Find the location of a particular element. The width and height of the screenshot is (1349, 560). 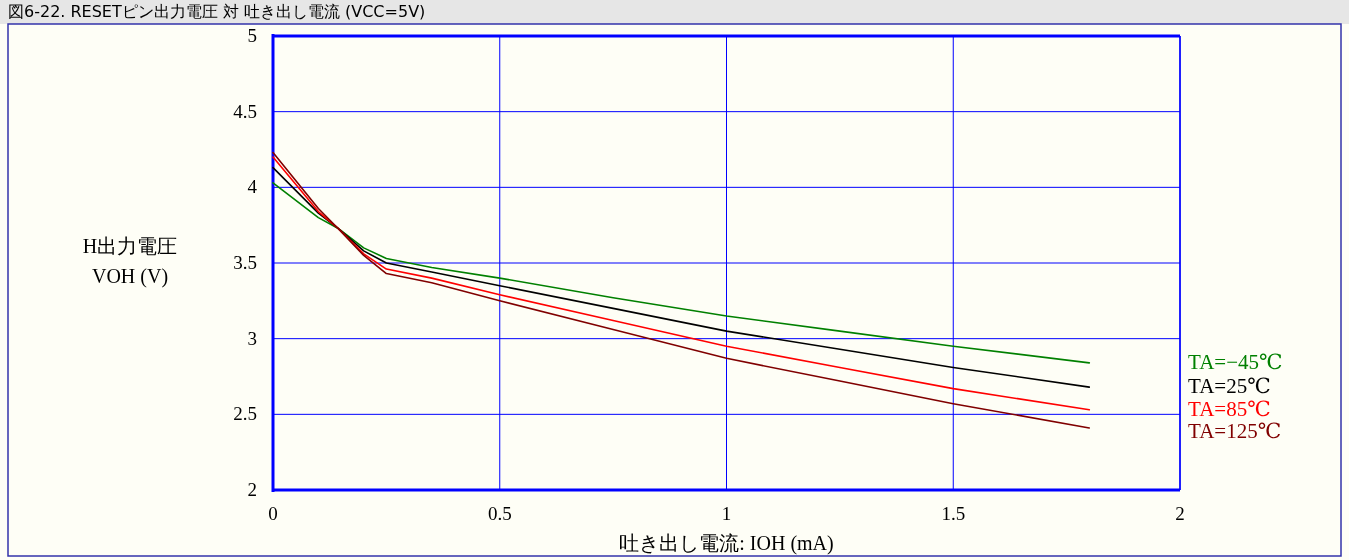

x-tick-label: 1.5 is located at coordinates (953, 513).